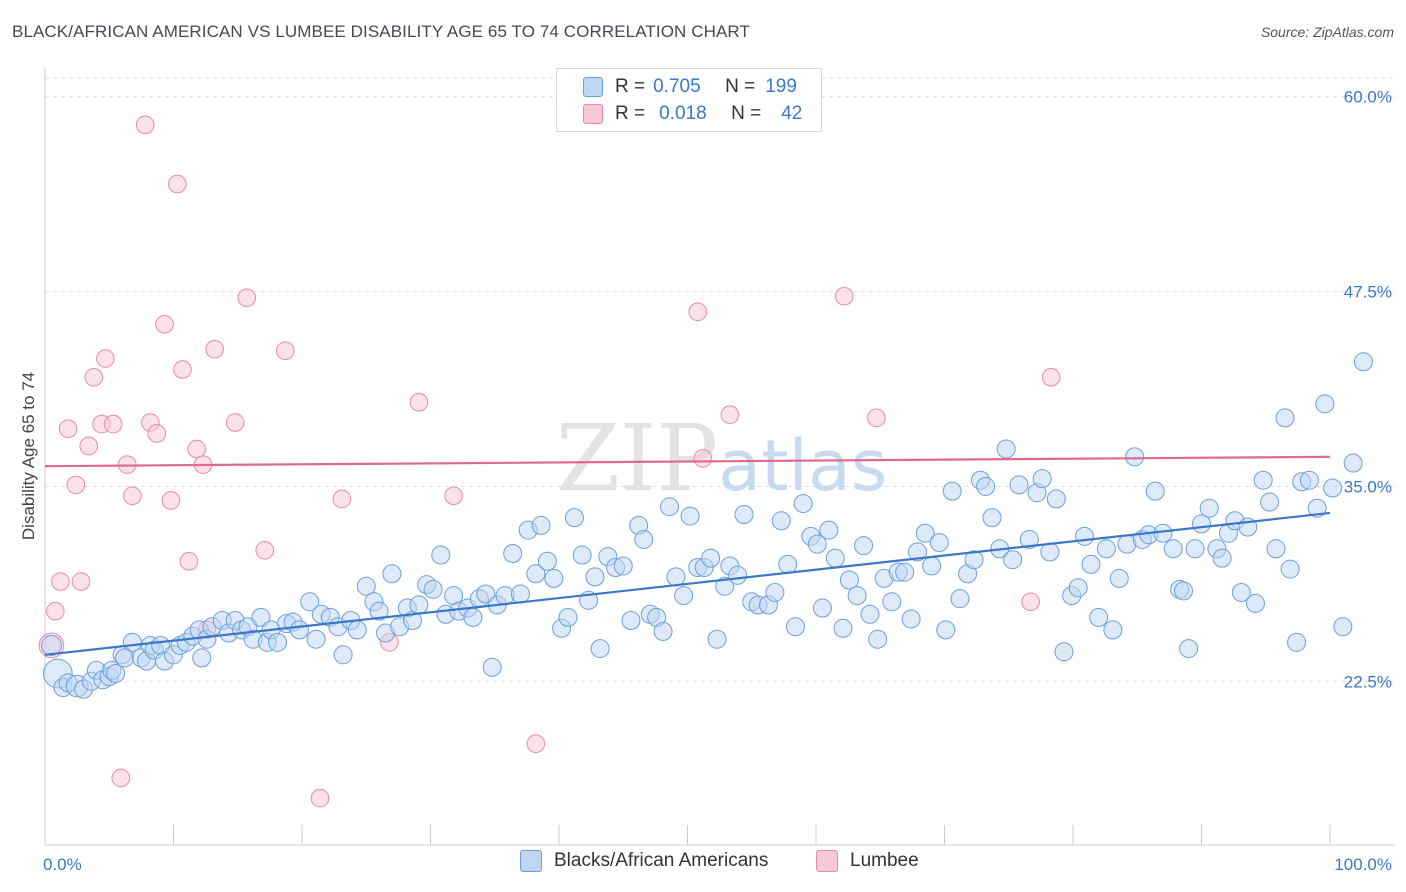 The width and height of the screenshot is (1406, 892). What do you see at coordinates (1368, 681) in the screenshot?
I see `y-tick-label: 22.5%` at bounding box center [1368, 681].